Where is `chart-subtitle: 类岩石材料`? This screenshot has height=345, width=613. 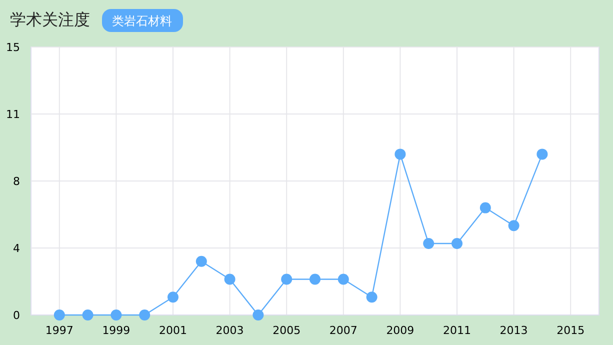
chart-subtitle: 类岩石材料 is located at coordinates (142, 21).